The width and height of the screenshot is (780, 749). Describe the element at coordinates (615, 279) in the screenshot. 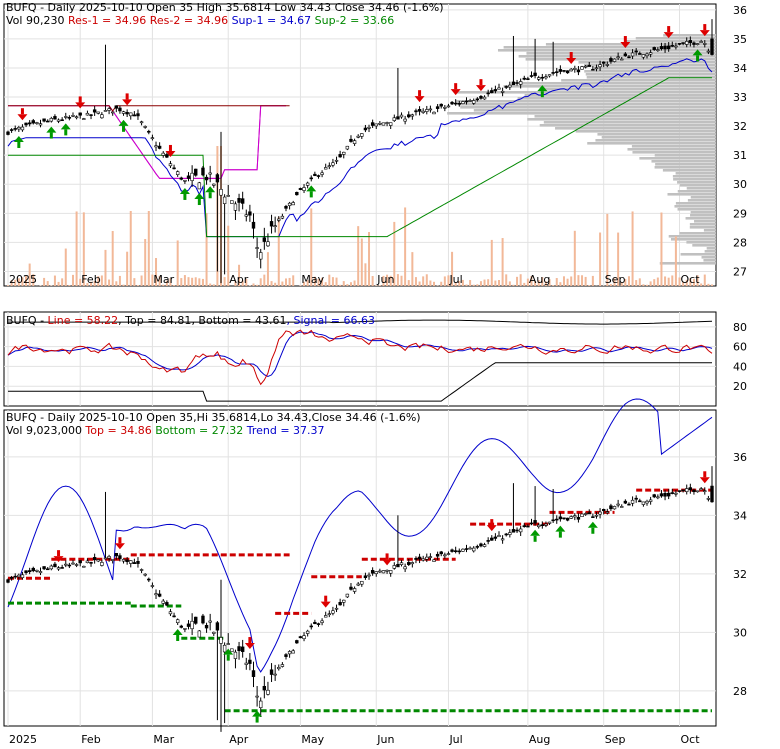

I see `x-tick-label: Sep` at that location.